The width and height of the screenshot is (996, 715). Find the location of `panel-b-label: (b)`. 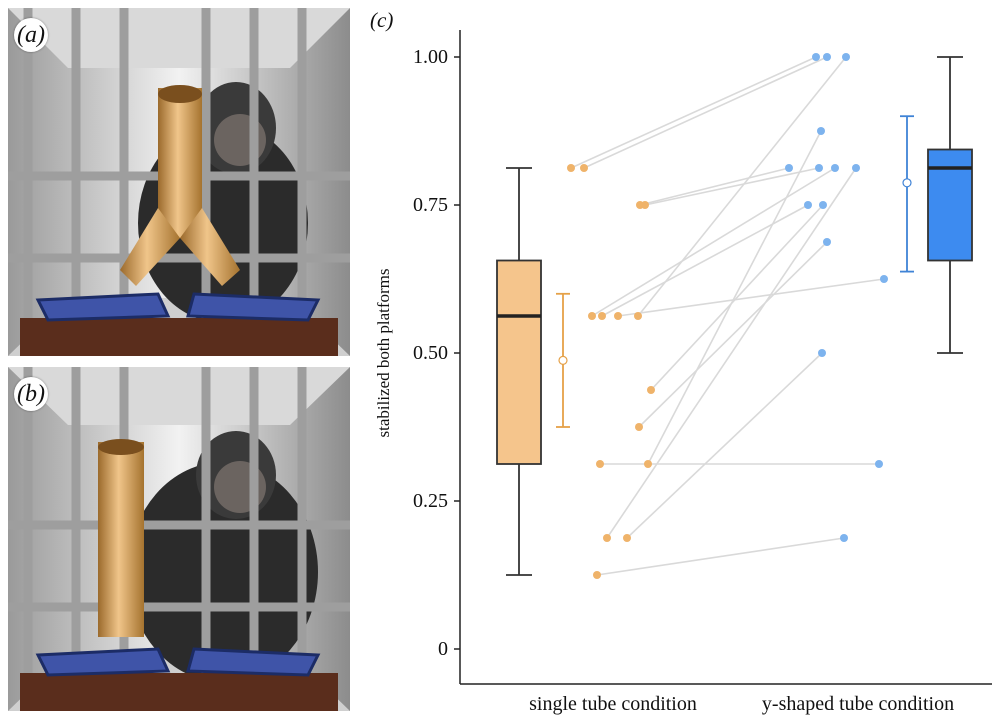

panel-b-label: (b) is located at coordinates (31, 394).